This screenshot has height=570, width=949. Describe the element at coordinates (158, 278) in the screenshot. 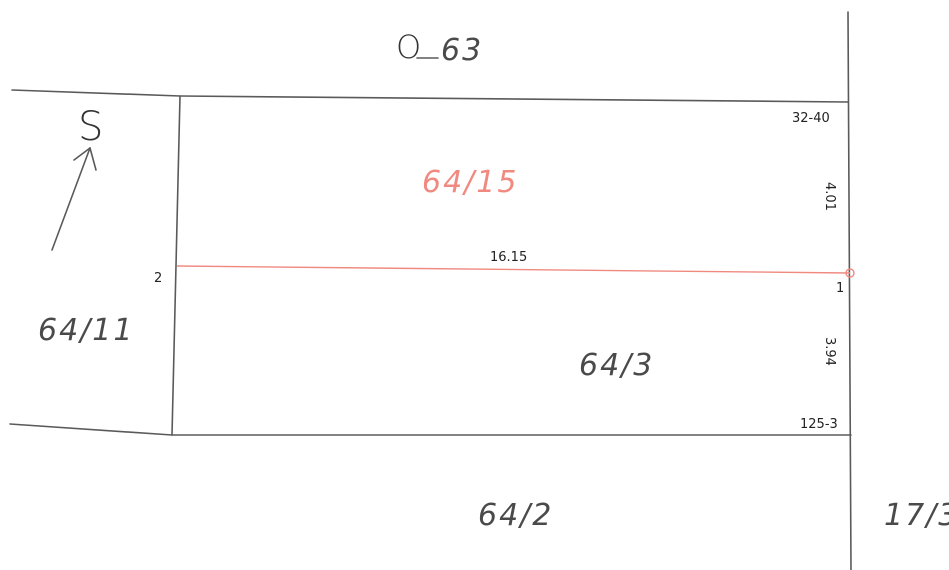

I see `point-label-2: 2` at that location.